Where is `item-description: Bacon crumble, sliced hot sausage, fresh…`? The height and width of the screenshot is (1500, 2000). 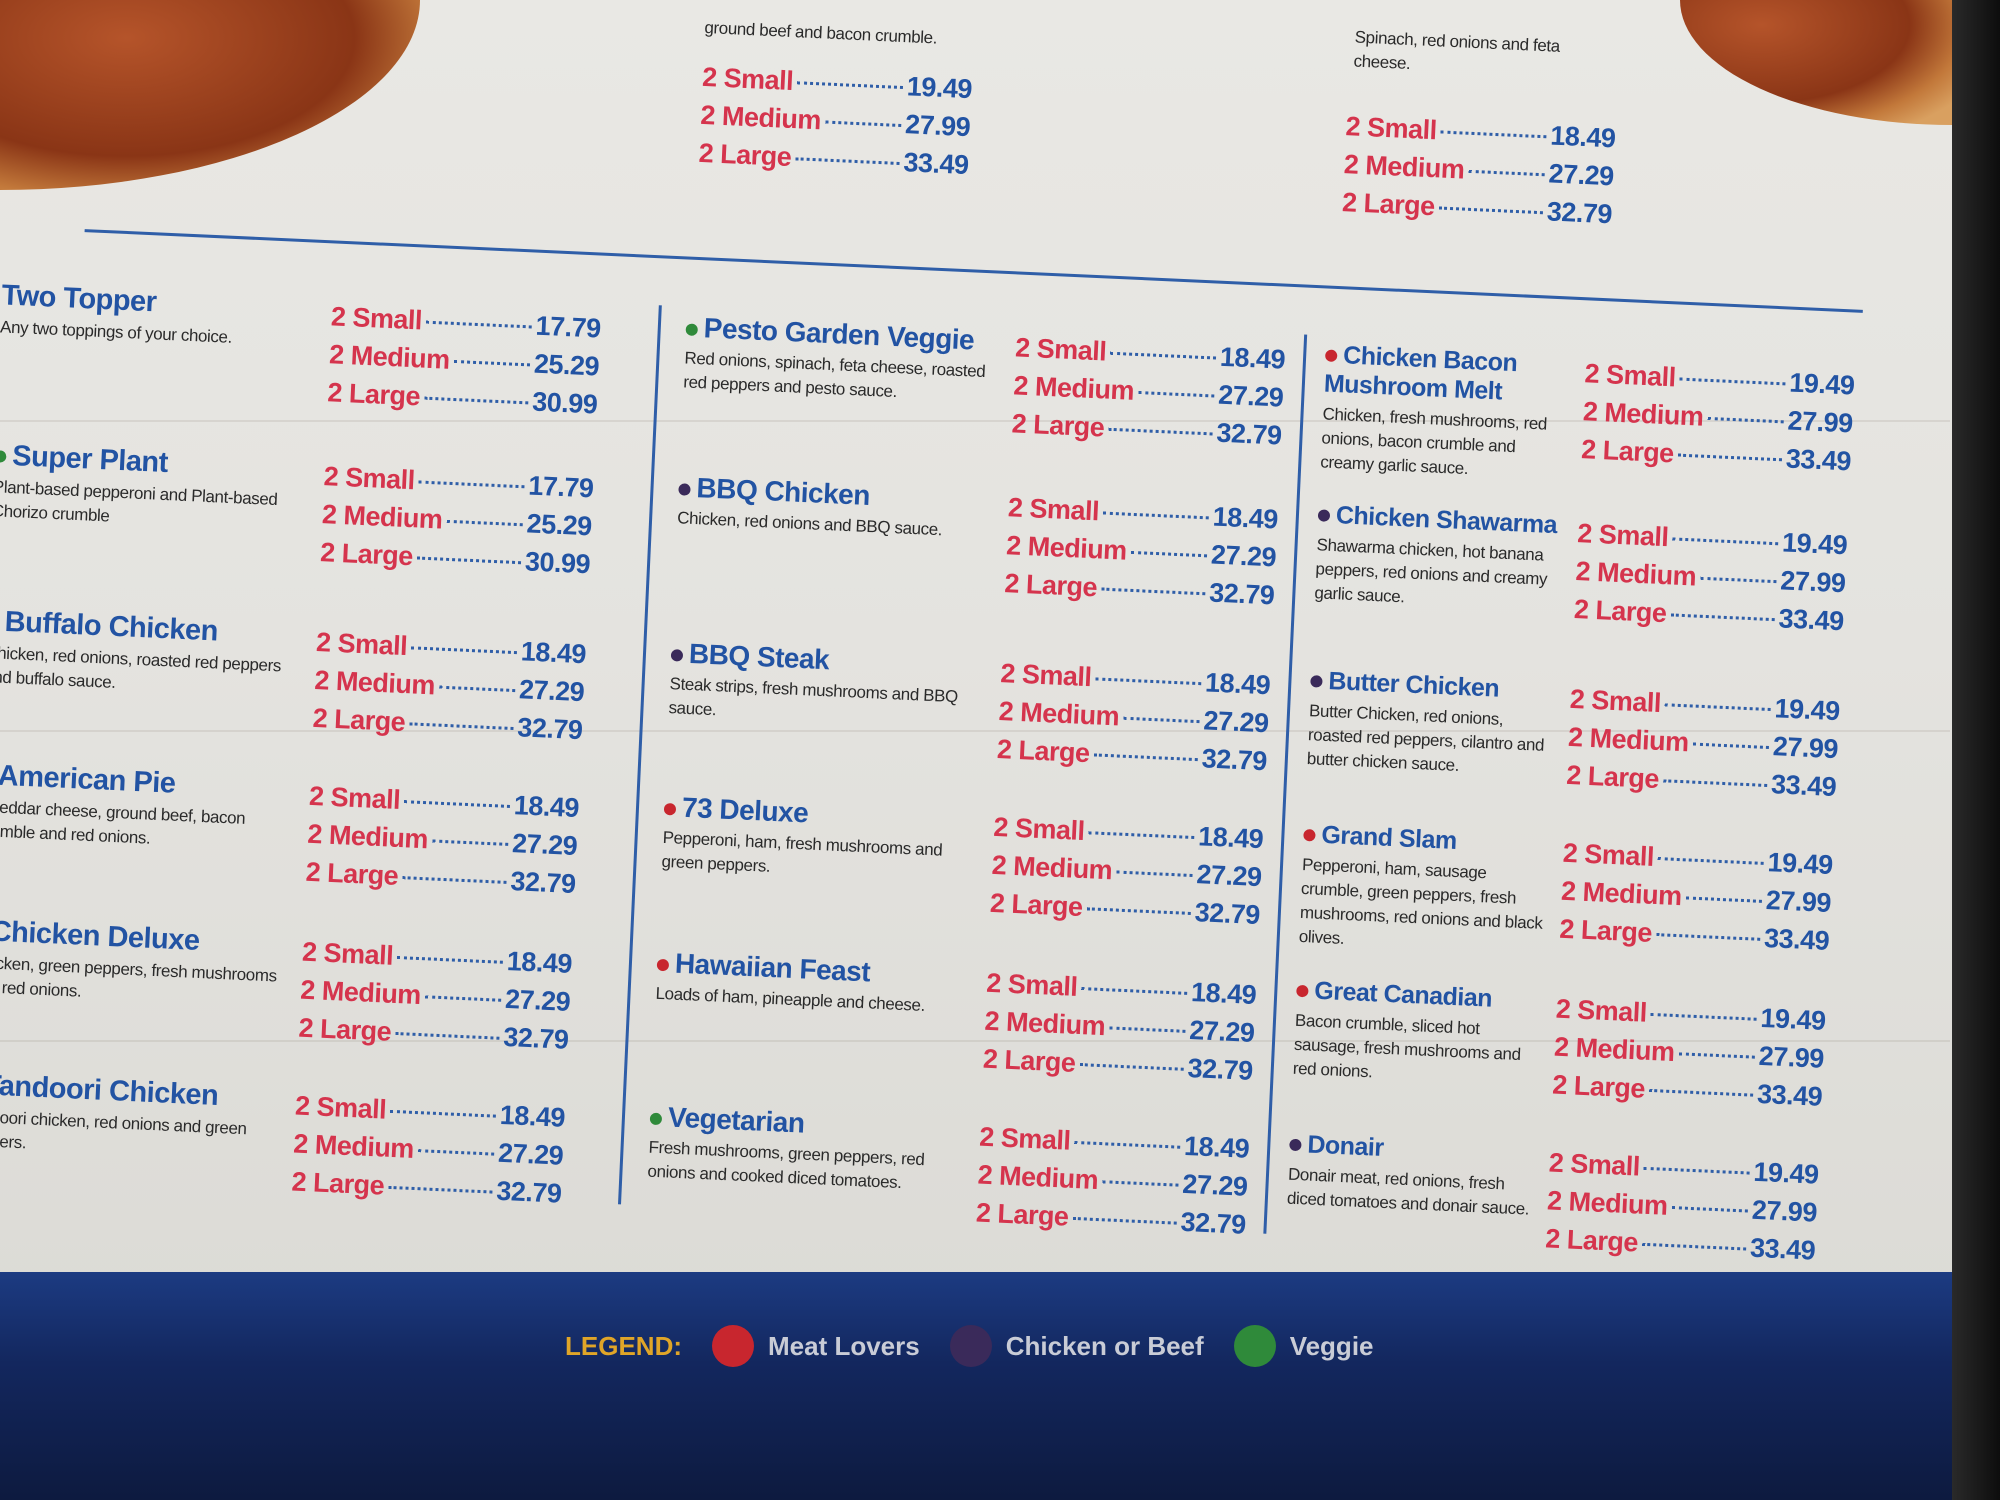 item-description: Bacon crumble, sliced hot sausage, fresh… is located at coordinates (1407, 1046).